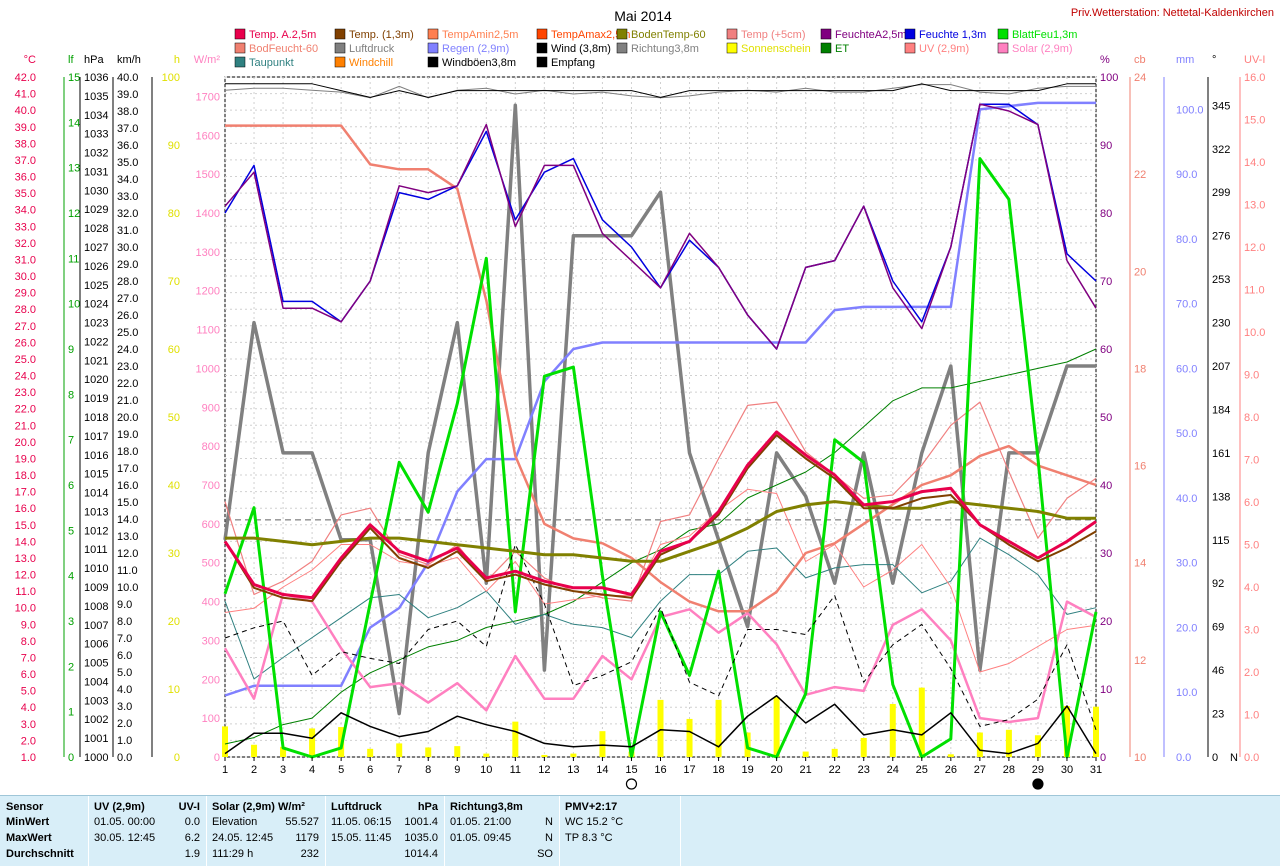 The image size is (1280, 866). I want to click on deg-axis-tick-label: 115, so click(1221, 541).